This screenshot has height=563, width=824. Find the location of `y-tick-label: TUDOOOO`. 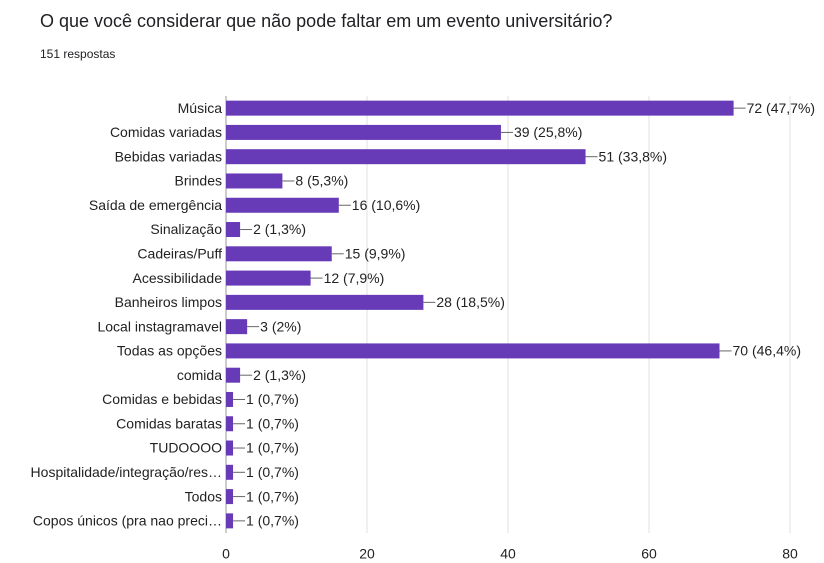

y-tick-label: TUDOOOO is located at coordinates (186, 448).